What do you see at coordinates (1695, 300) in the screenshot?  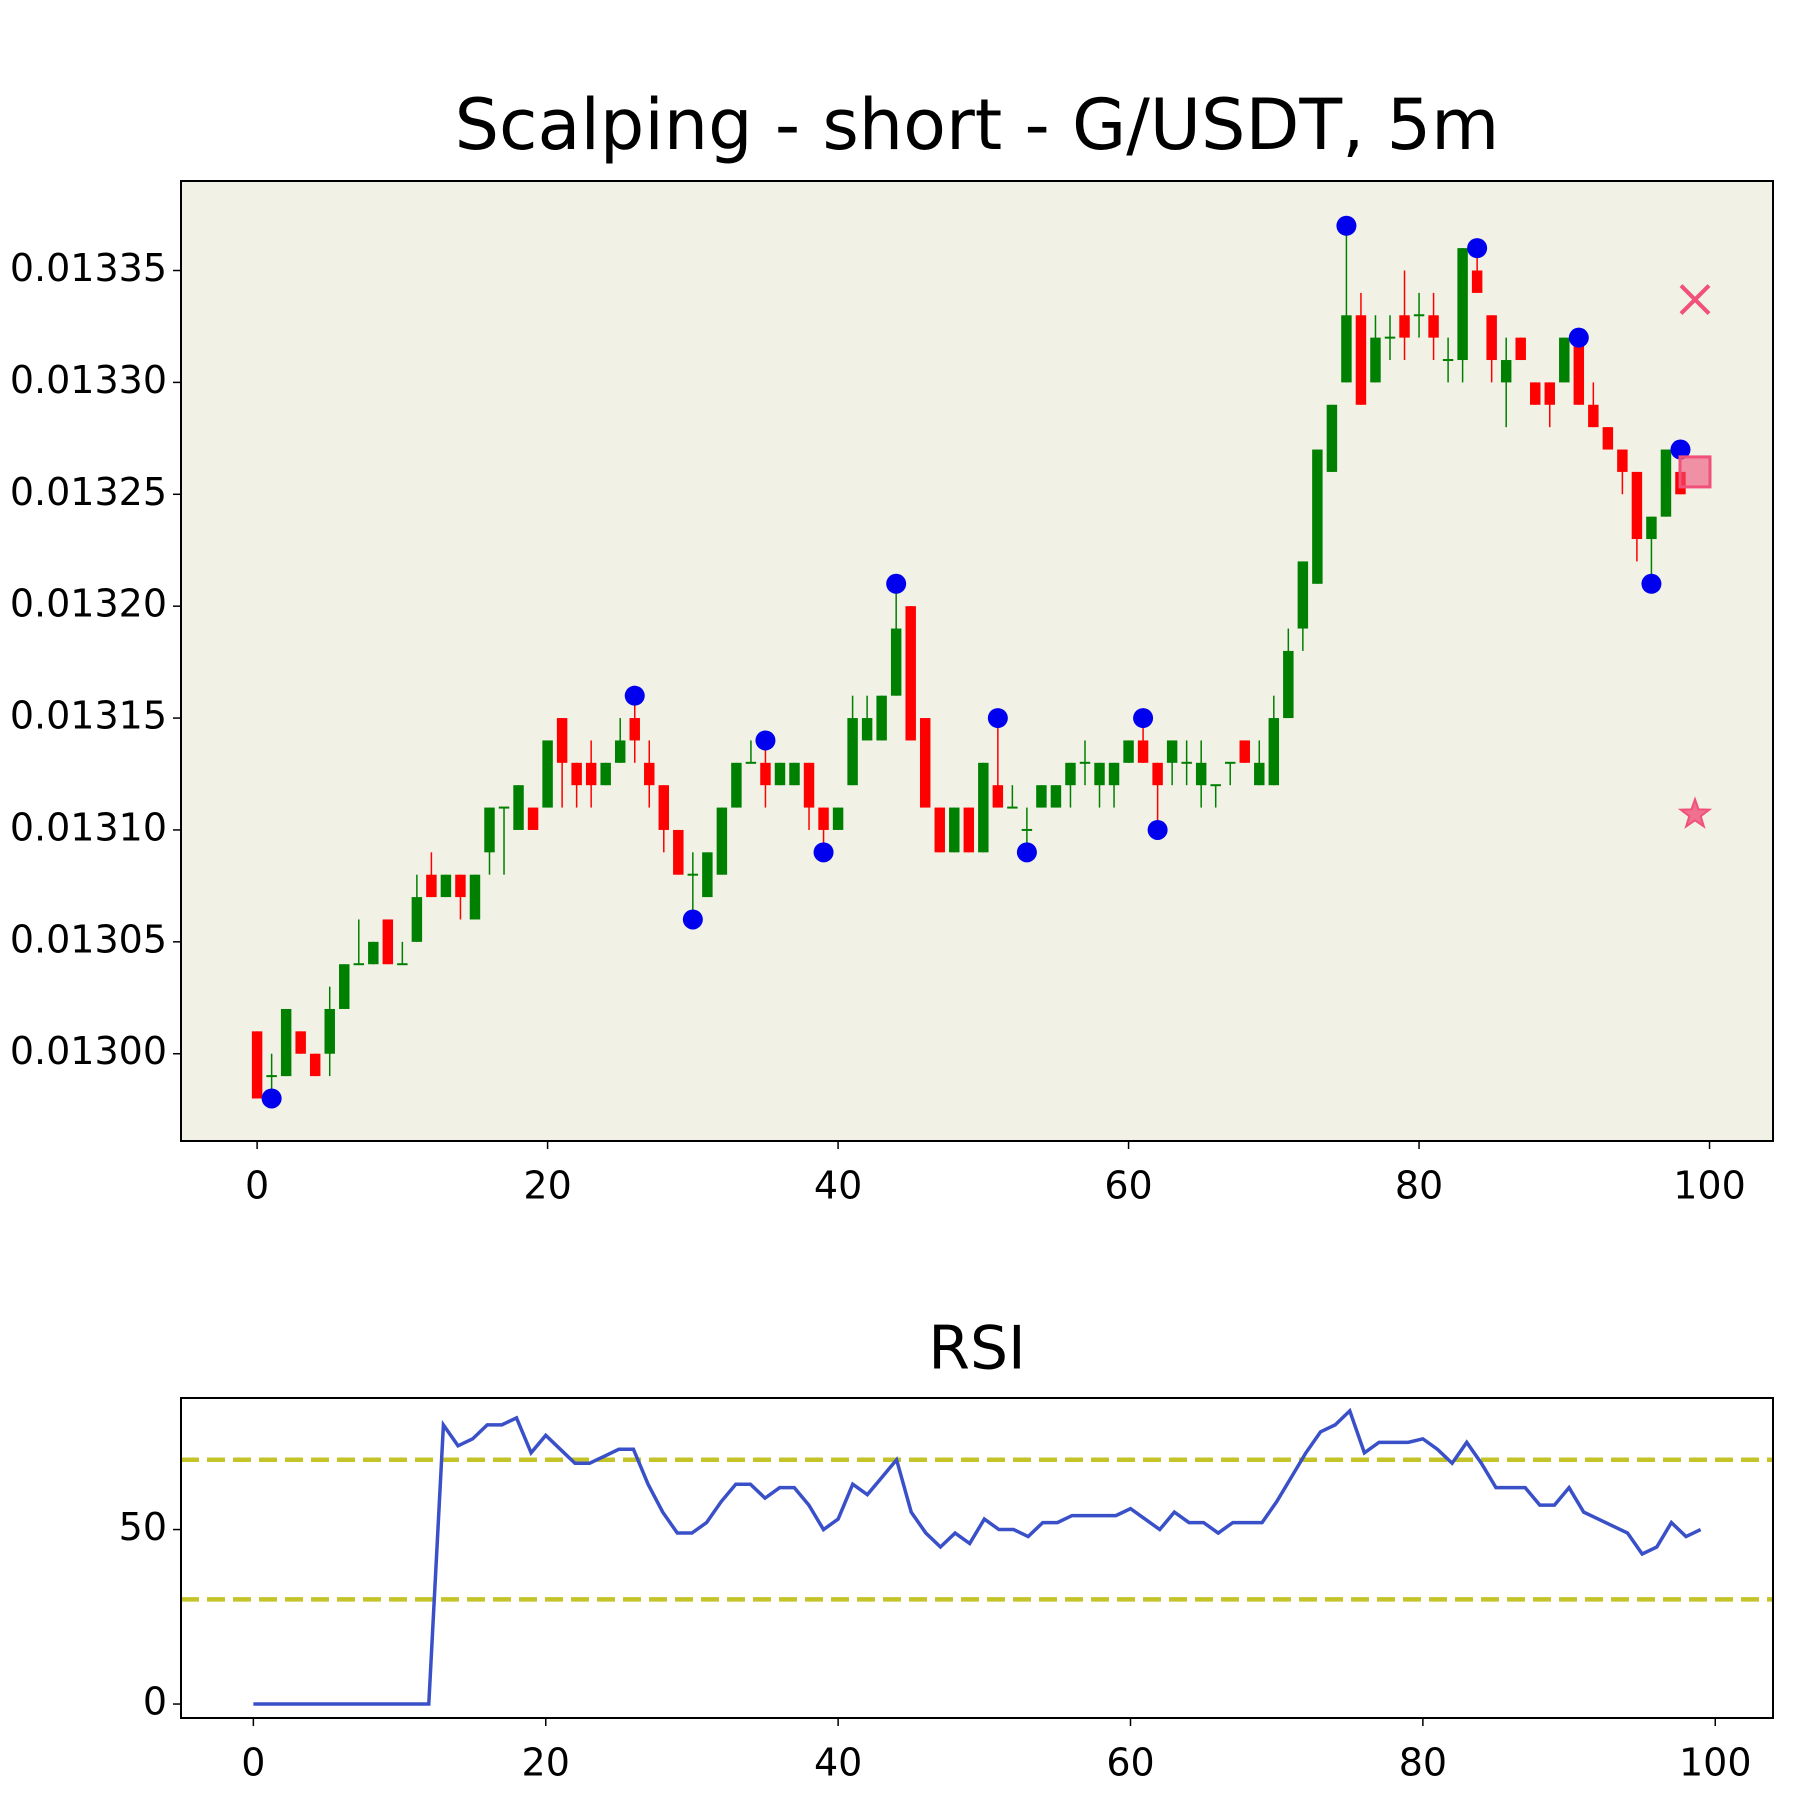 I see `marker-x` at bounding box center [1695, 300].